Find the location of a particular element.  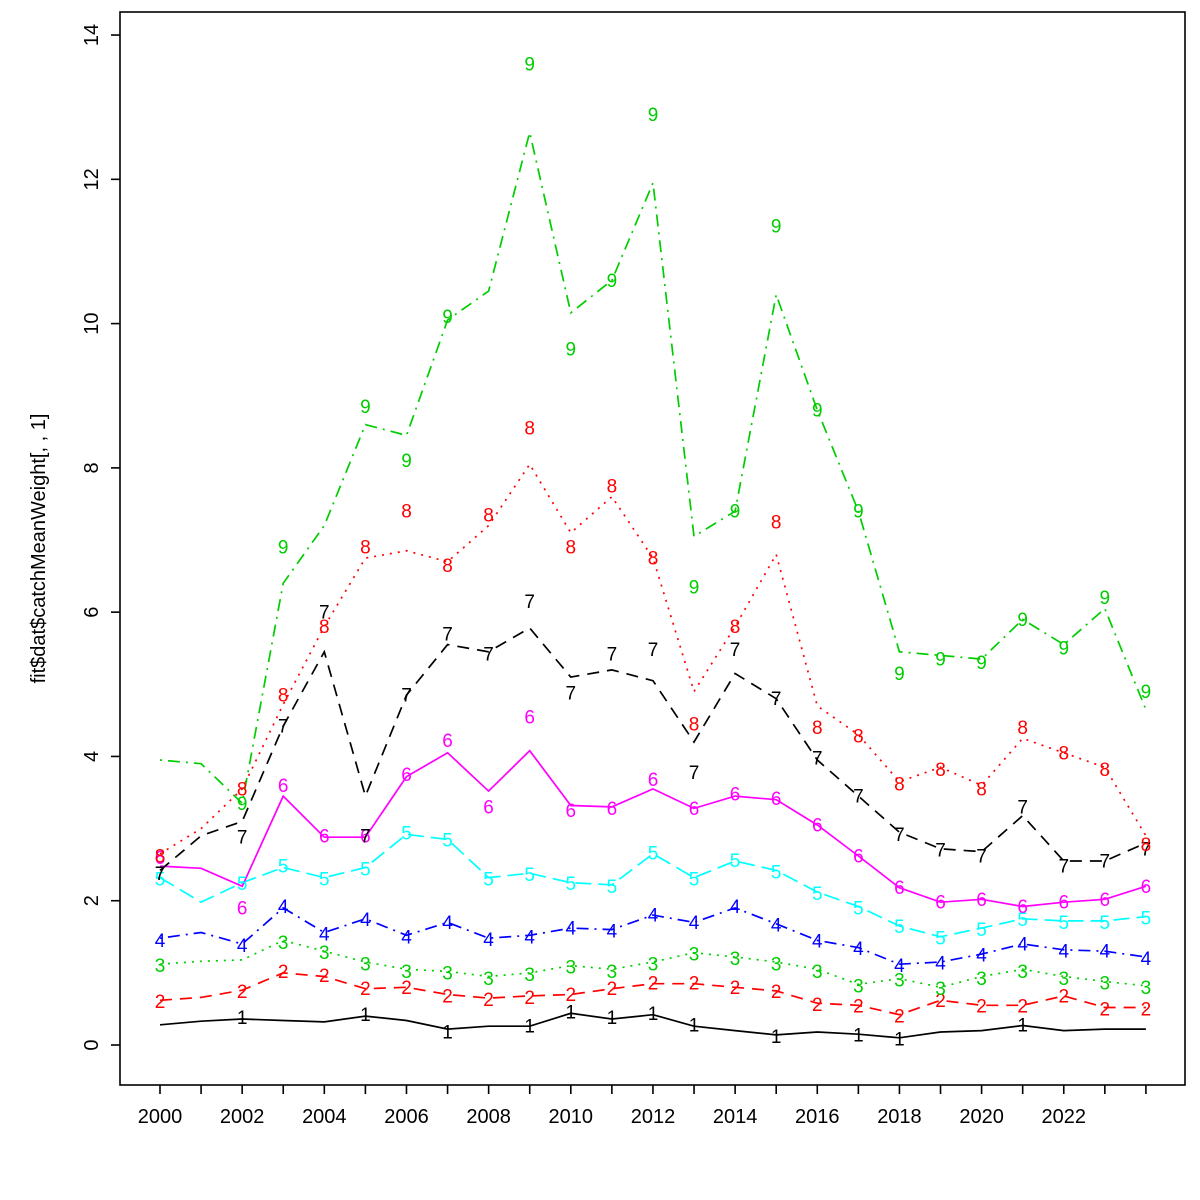

x-tick-label: 2018 is located at coordinates (899, 1117).